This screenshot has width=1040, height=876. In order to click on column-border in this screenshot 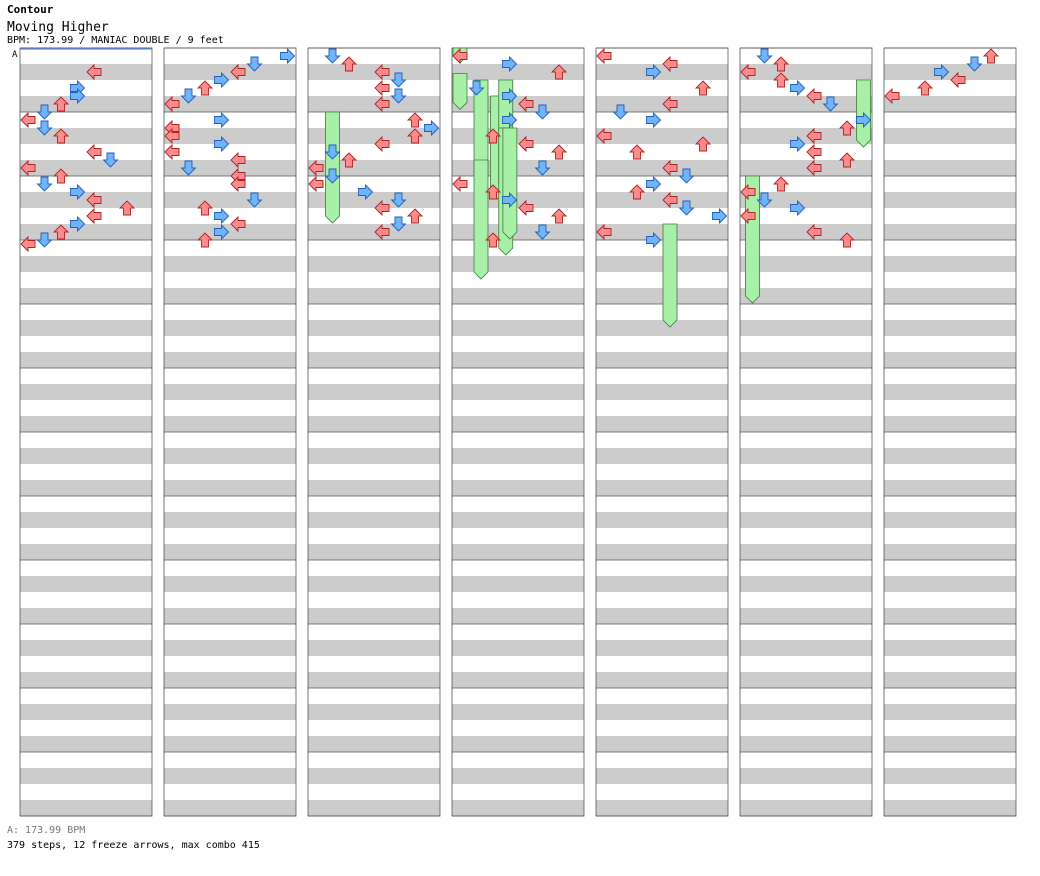, I will do `click(230, 432)`.